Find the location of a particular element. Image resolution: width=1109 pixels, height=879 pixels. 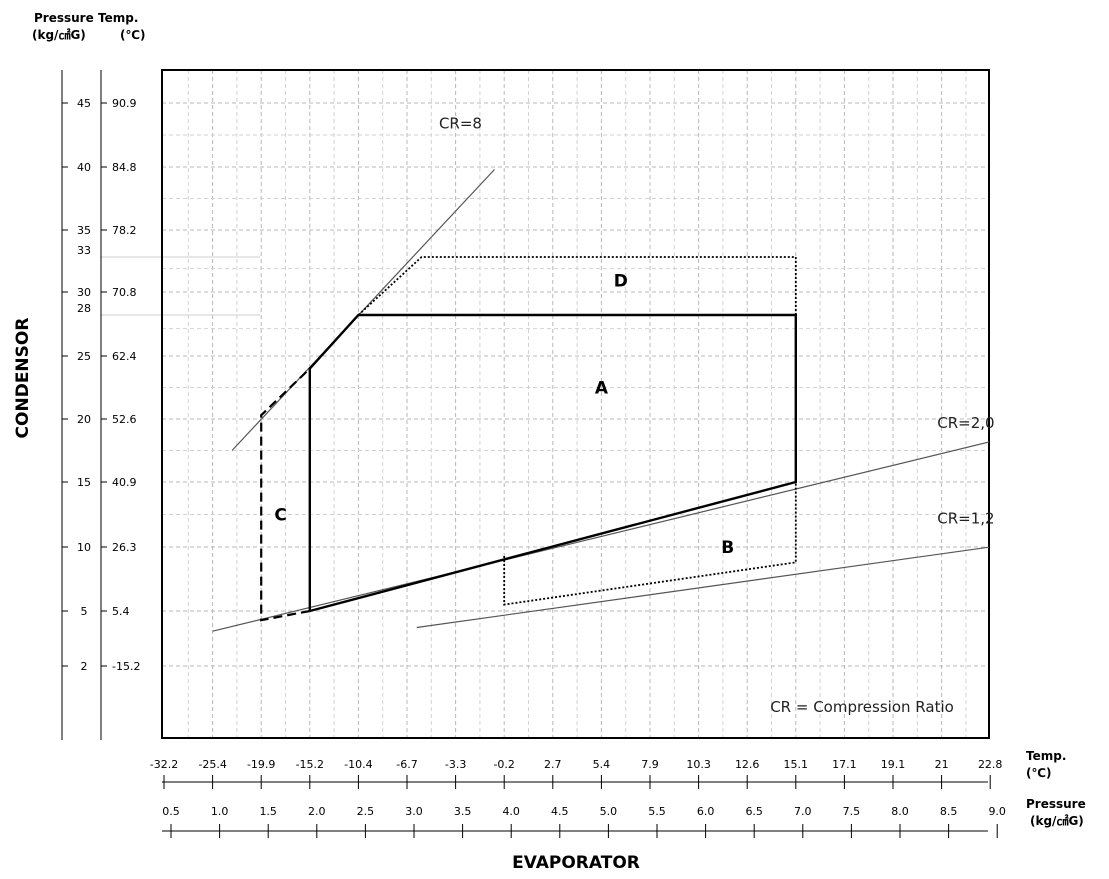

evaporator-temp-unit: (℃) is located at coordinates (1039, 773).